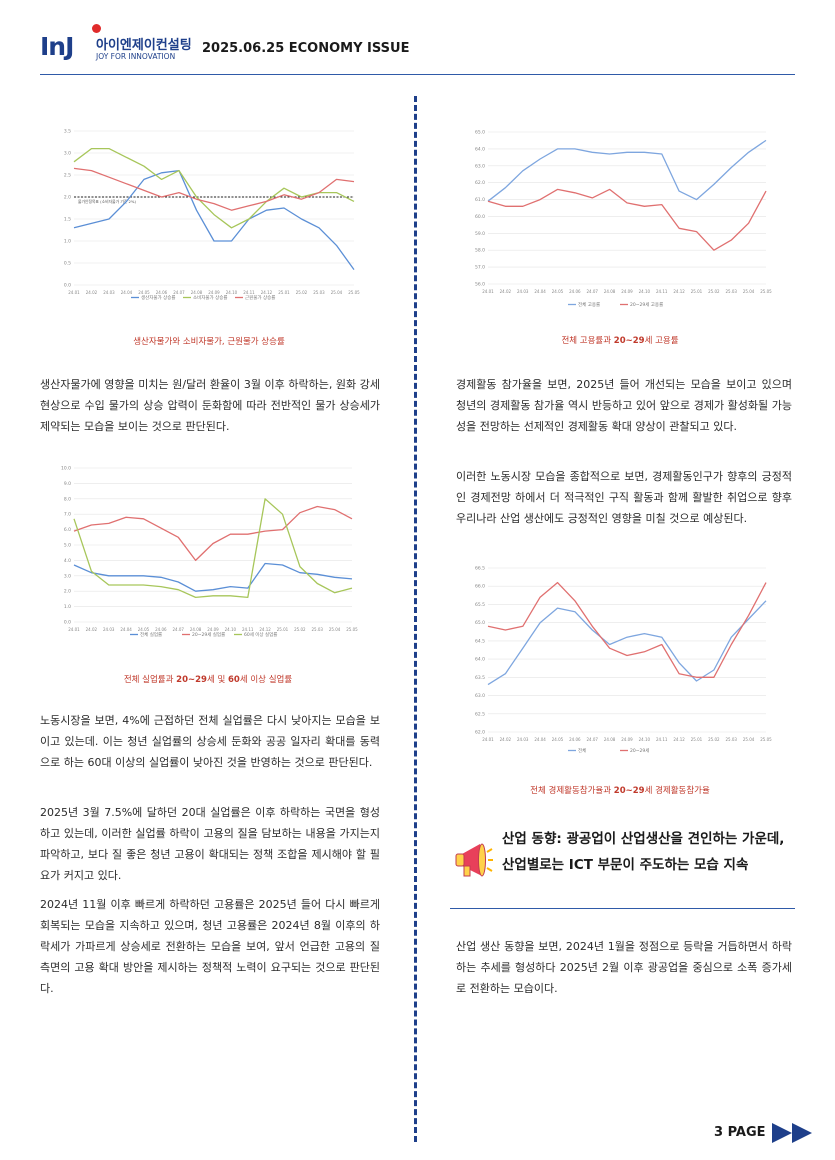 The image size is (835, 1160). Describe the element at coordinates (67, 515) in the screenshot. I see `y-tick-label: 7.0` at that location.